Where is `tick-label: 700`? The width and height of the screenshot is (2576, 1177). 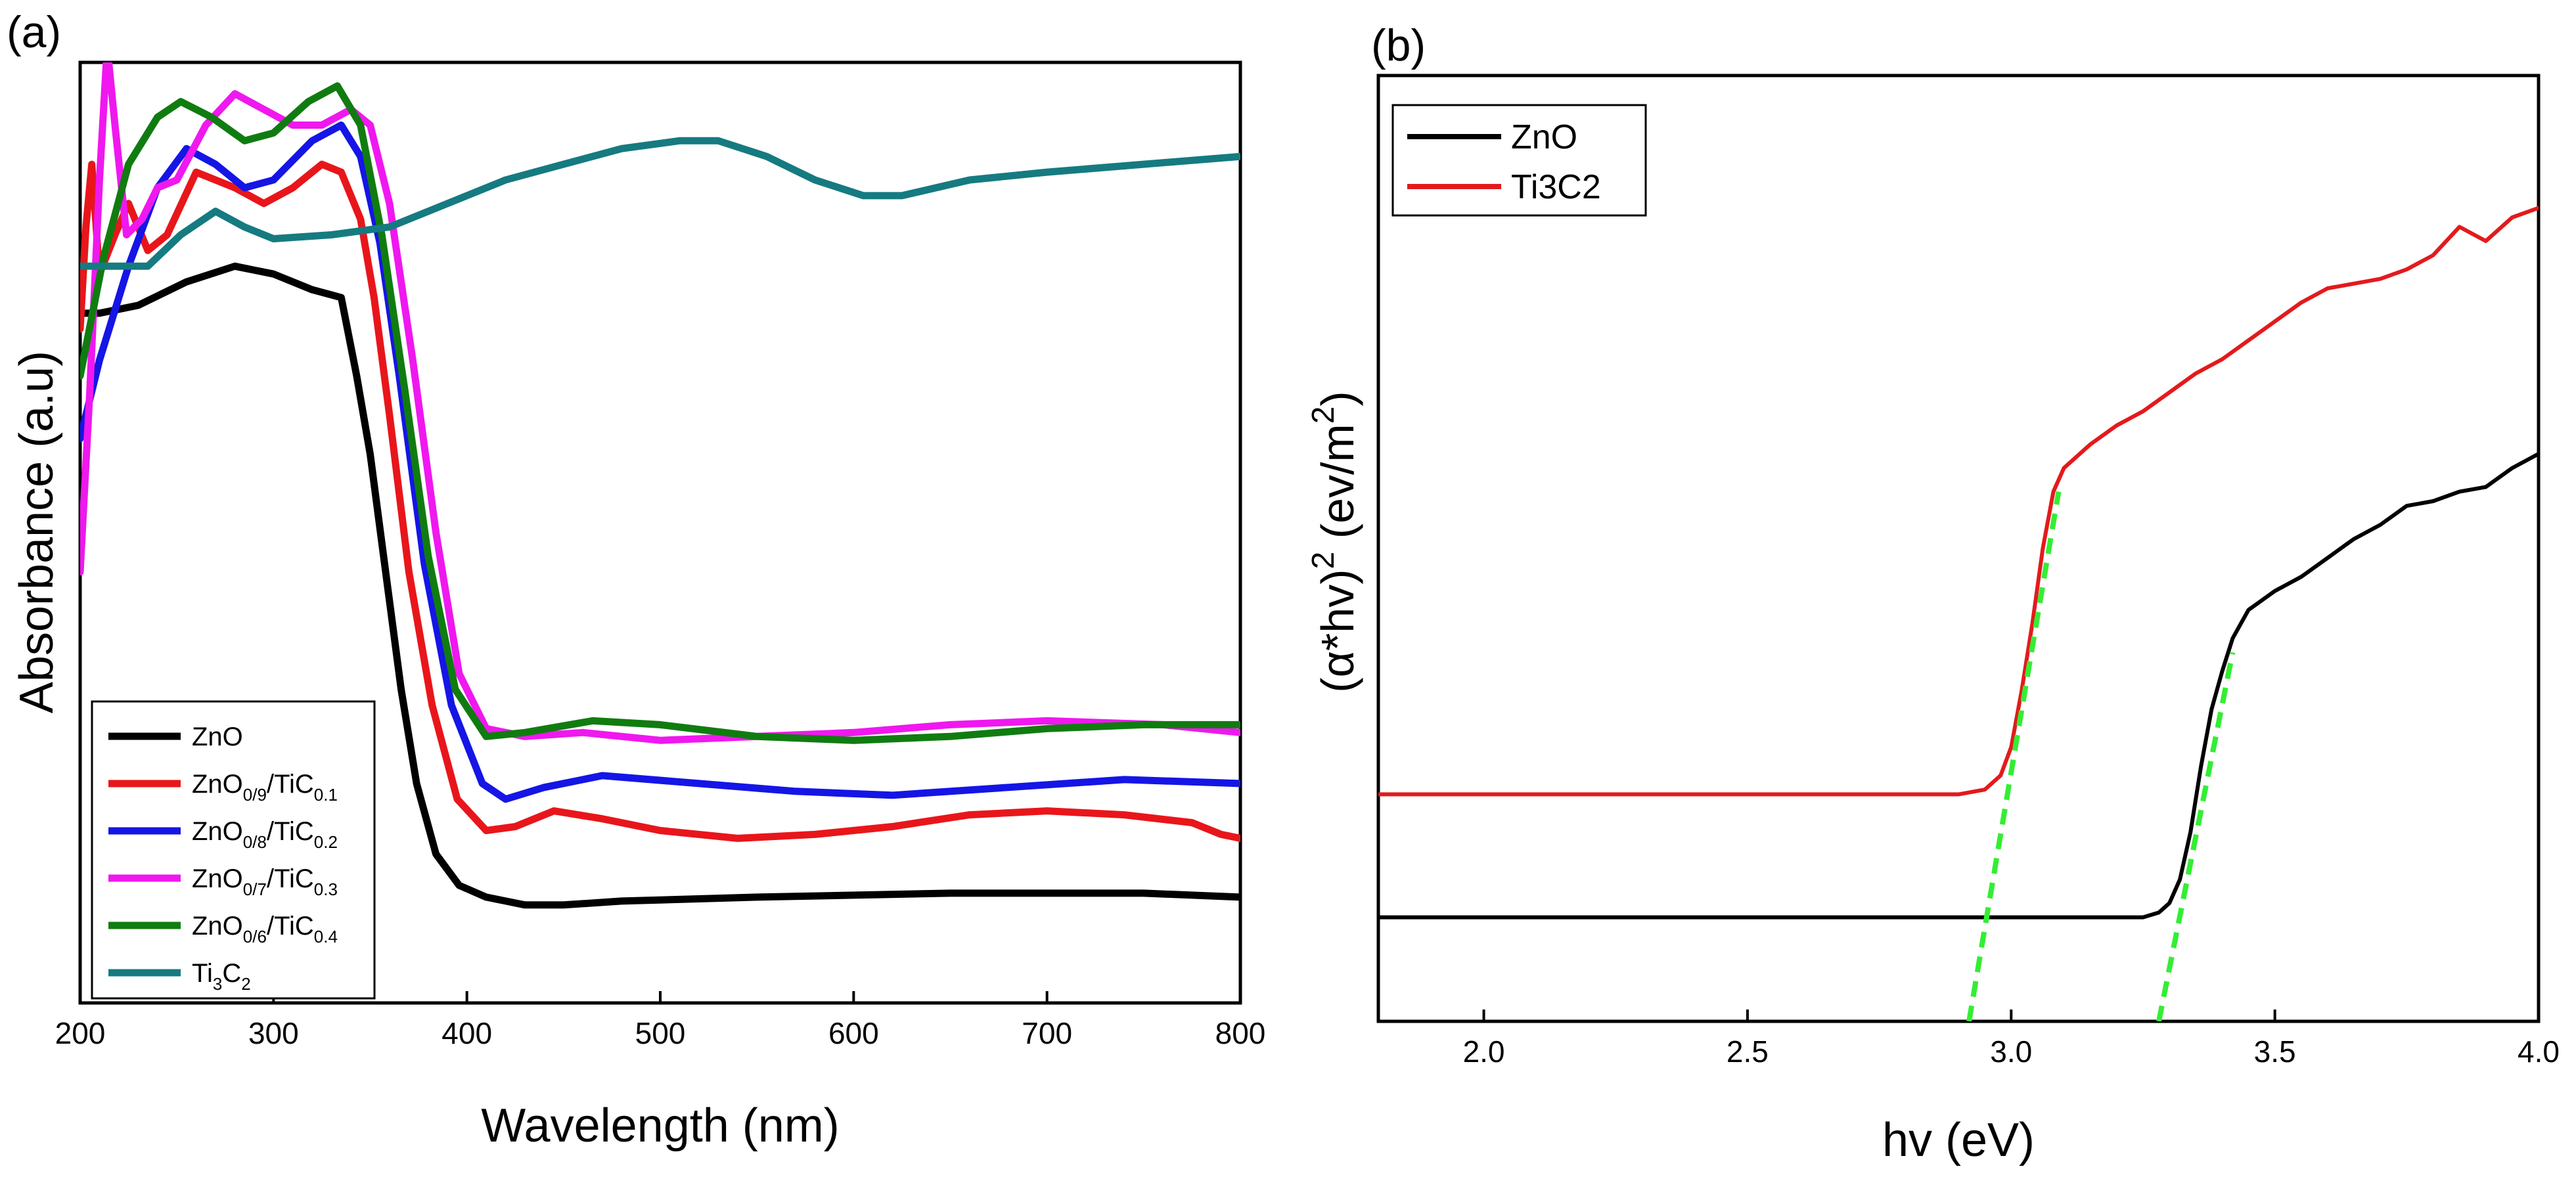 tick-label: 700 is located at coordinates (1047, 1033).